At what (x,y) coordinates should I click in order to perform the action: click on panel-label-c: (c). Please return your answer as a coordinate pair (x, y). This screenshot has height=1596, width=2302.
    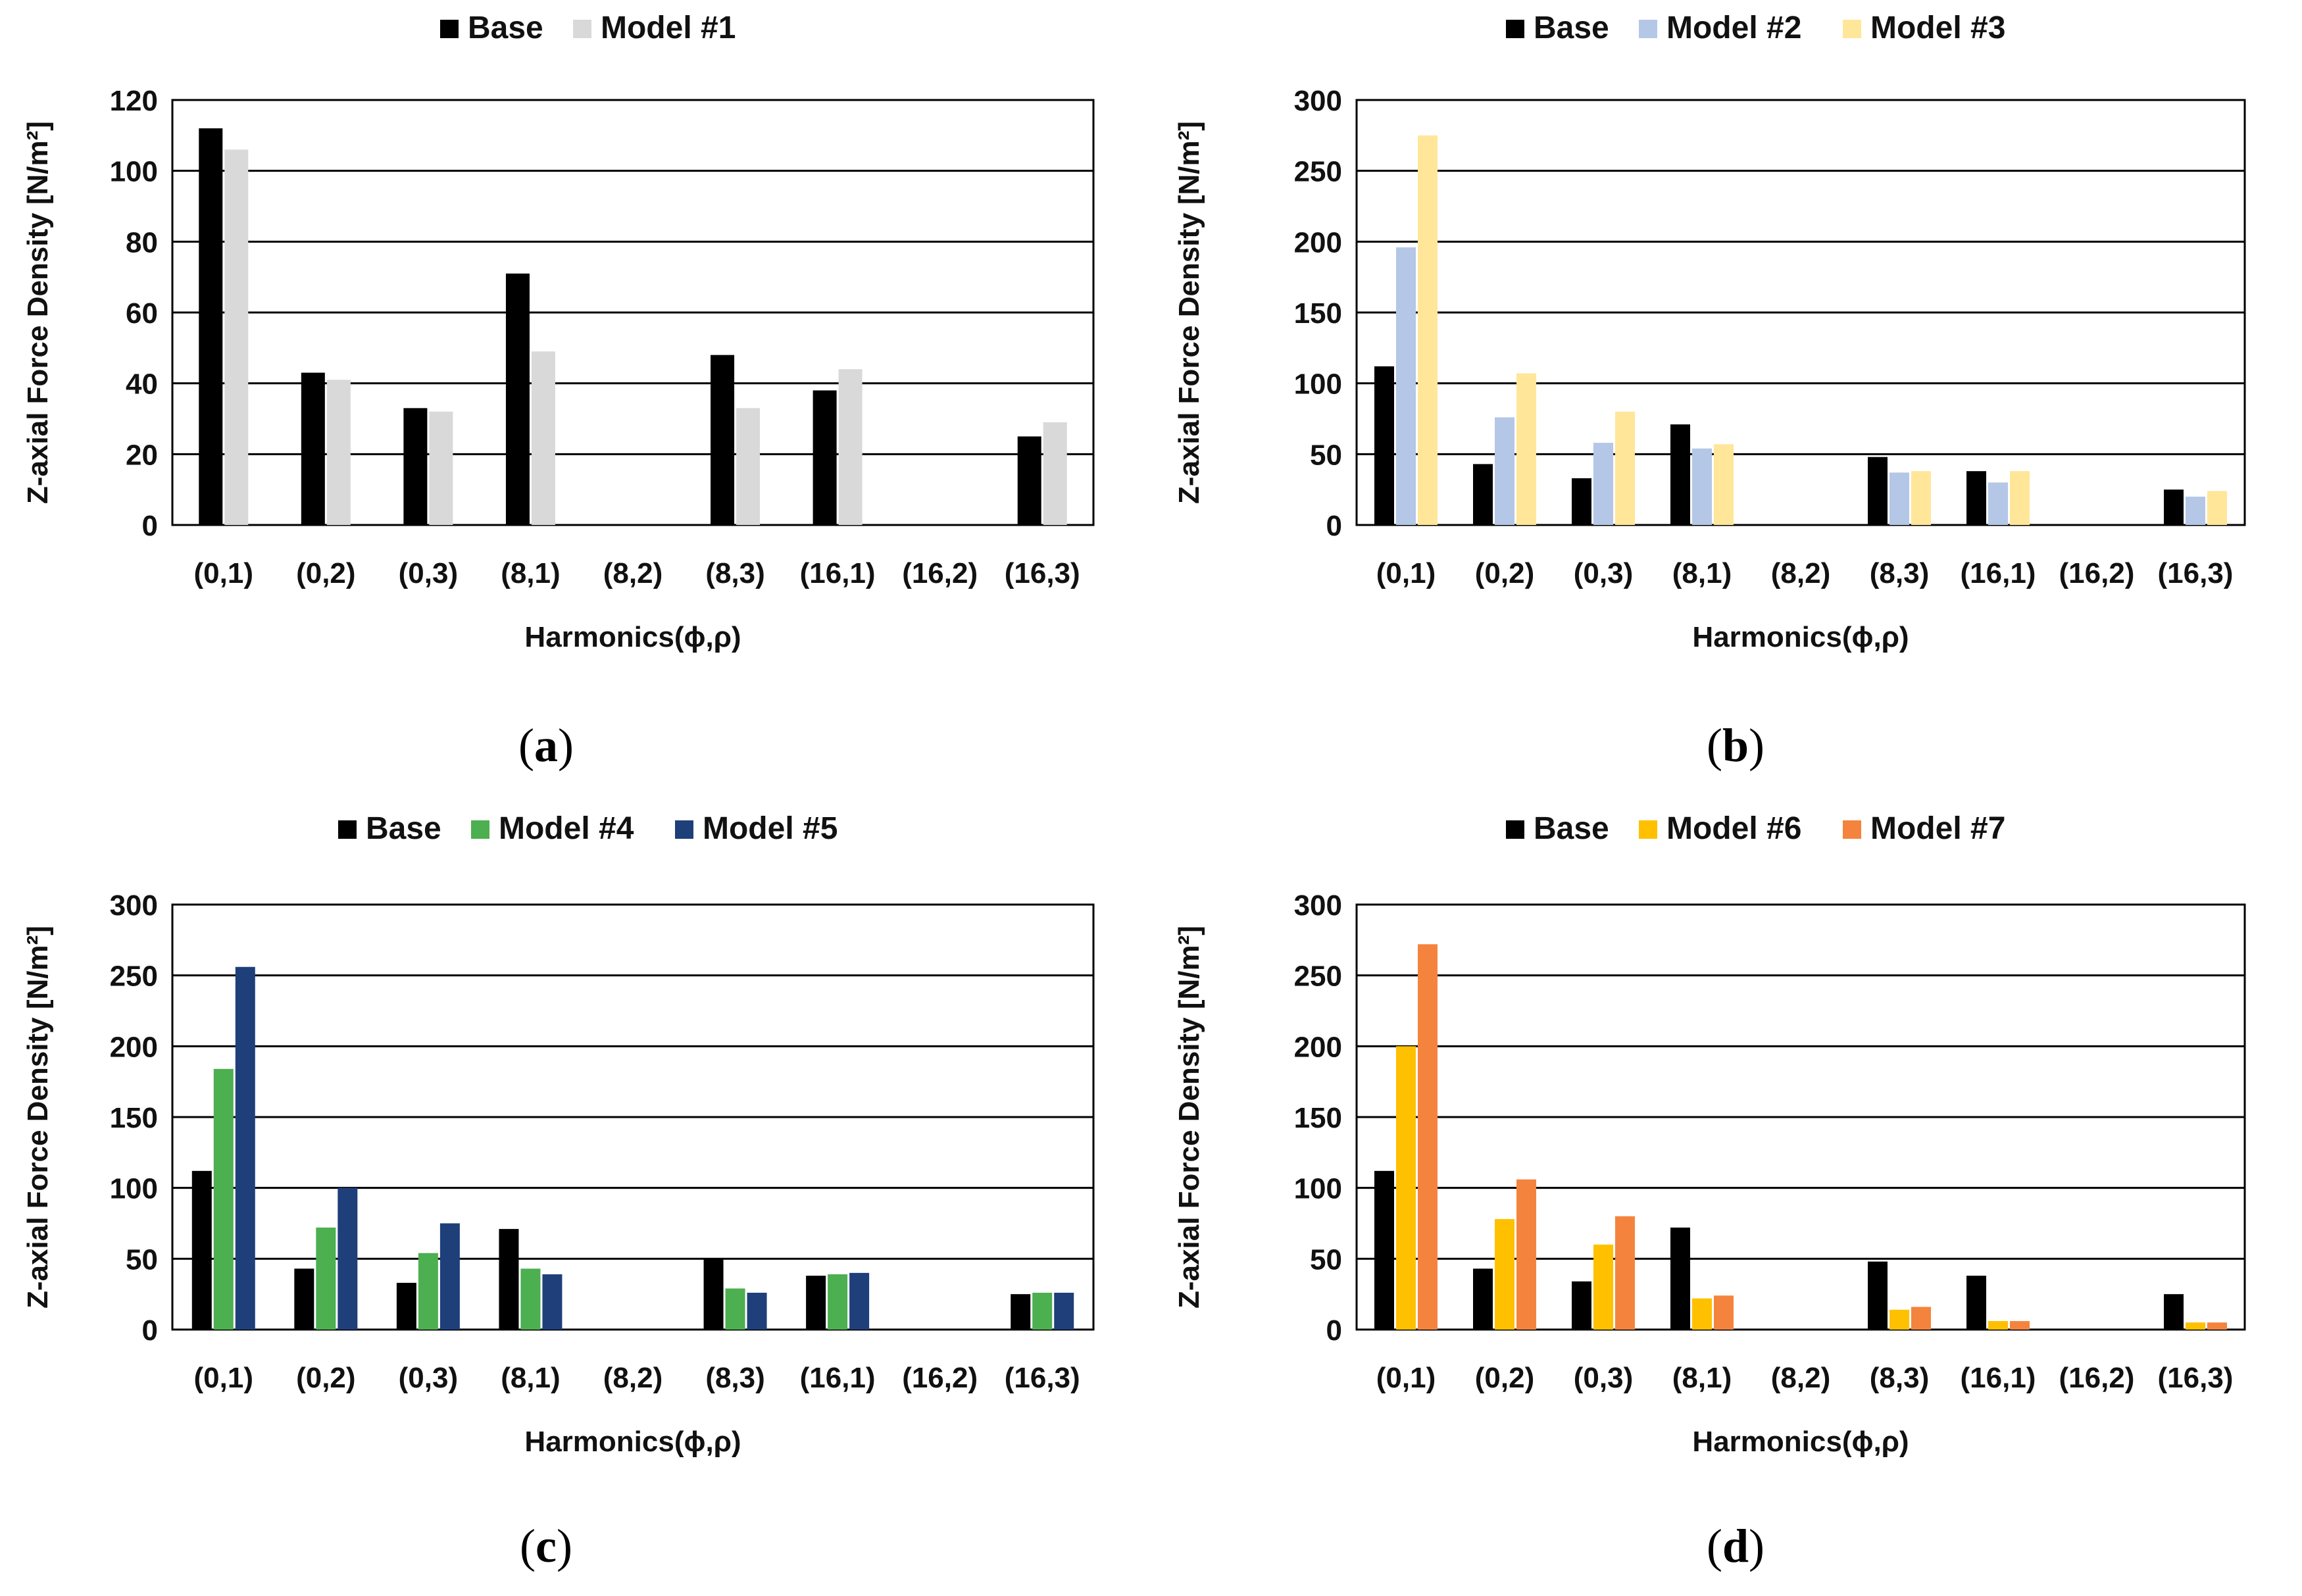
    Looking at the image, I should click on (546, 1546).